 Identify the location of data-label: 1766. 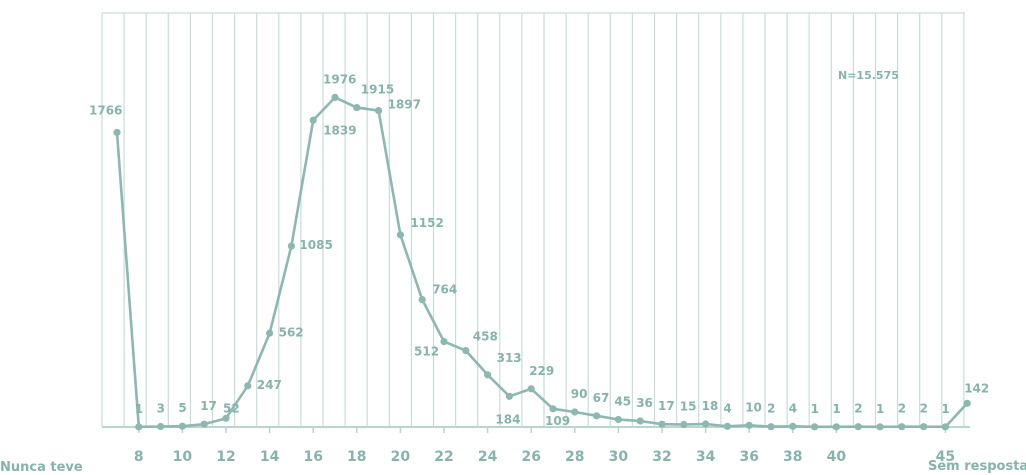
(105, 110).